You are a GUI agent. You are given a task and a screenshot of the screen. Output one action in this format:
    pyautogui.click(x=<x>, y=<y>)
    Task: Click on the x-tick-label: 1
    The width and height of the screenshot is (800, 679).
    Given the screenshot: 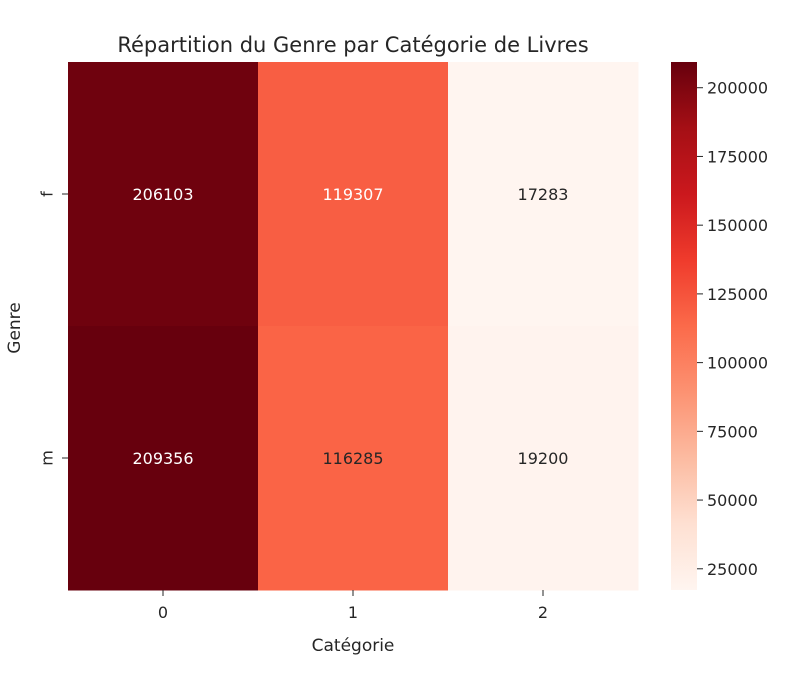 What is the action you would take?
    pyautogui.click(x=353, y=612)
    